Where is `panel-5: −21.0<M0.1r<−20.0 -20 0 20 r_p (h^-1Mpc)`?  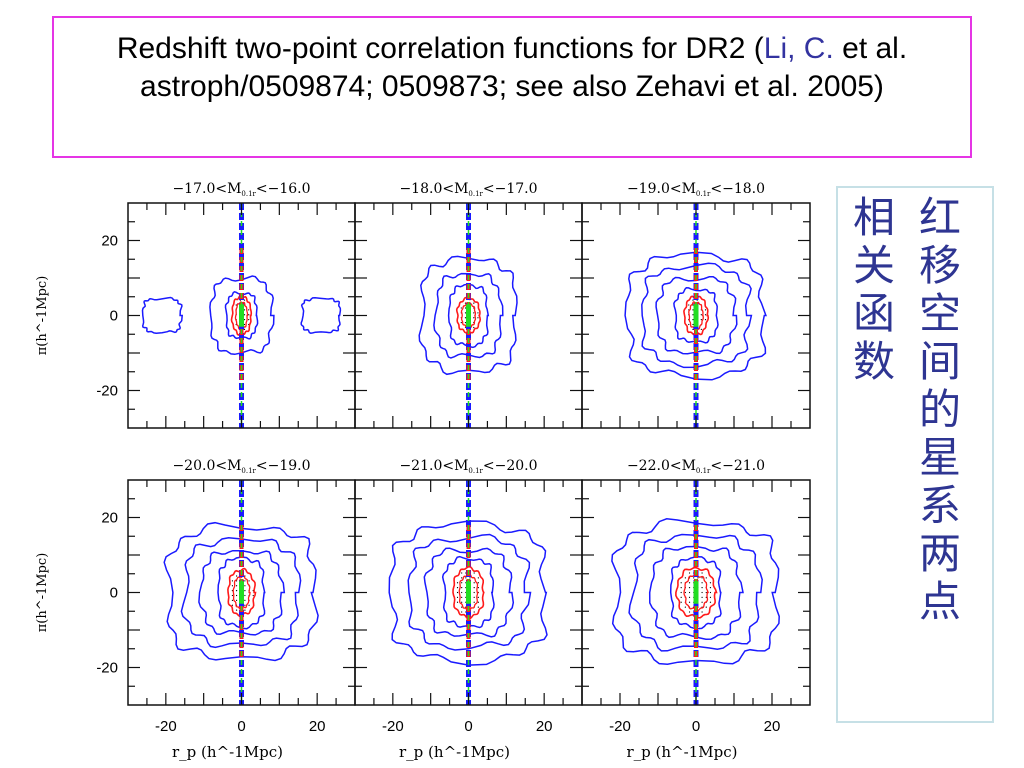 panel-5: −21.0<M0.1r<−20.0 -20 0 20 r_p (h^-1Mpc) is located at coordinates (468, 609).